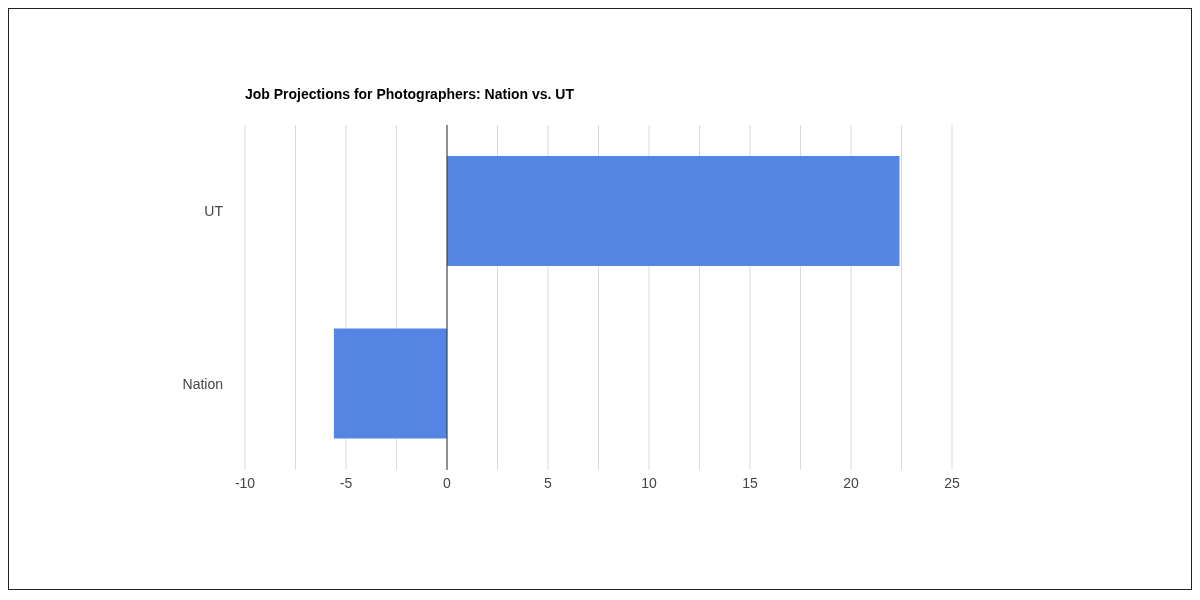 The height and width of the screenshot is (600, 1200). What do you see at coordinates (346, 482) in the screenshot?
I see `x-tick-label: -5` at bounding box center [346, 482].